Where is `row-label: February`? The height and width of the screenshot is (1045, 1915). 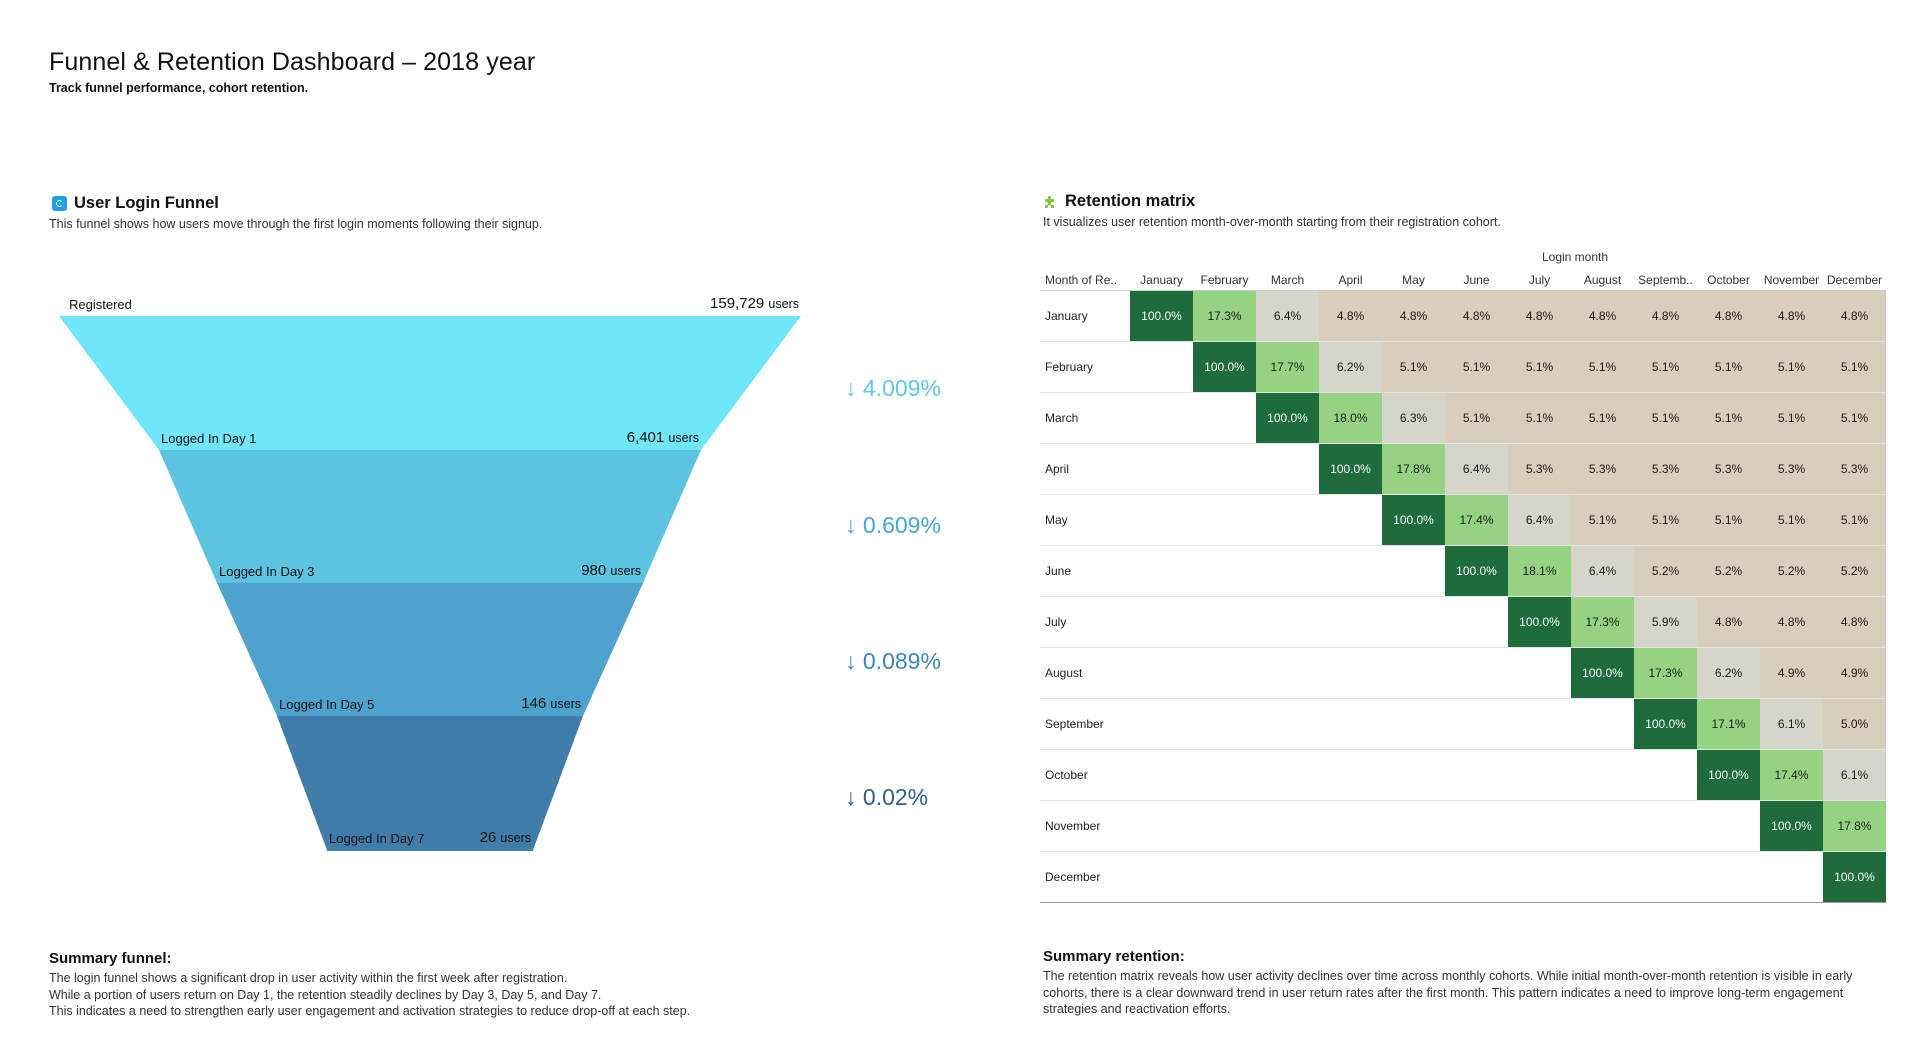 row-label: February is located at coordinates (1085, 367).